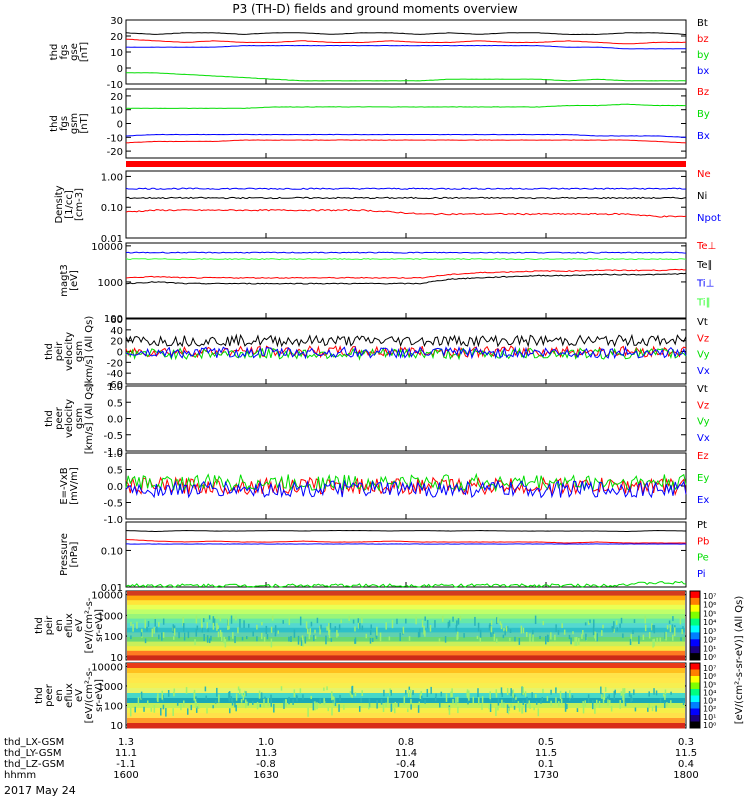 The width and height of the screenshot is (750, 800). I want to click on y-axis-label: eflux, so click(69, 695).